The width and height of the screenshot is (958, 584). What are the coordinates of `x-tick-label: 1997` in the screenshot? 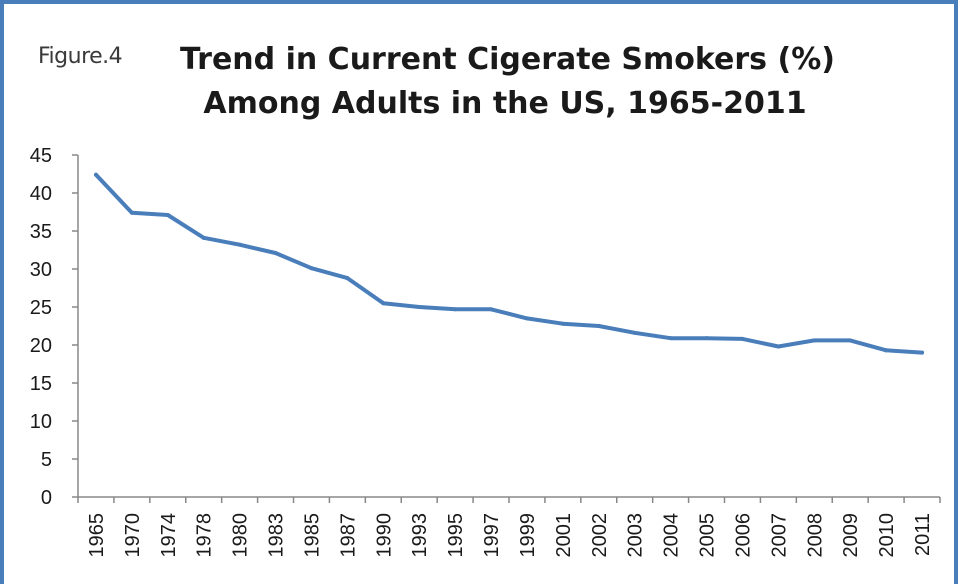 It's located at (492, 535).